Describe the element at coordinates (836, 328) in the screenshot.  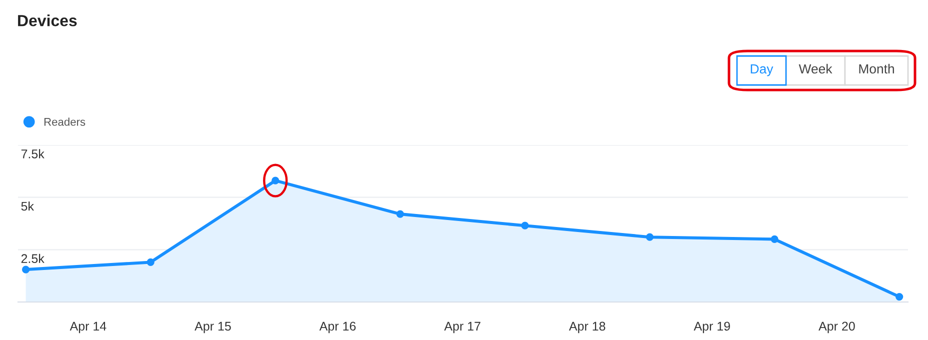
I see `x-tick-label: Apr 20` at that location.